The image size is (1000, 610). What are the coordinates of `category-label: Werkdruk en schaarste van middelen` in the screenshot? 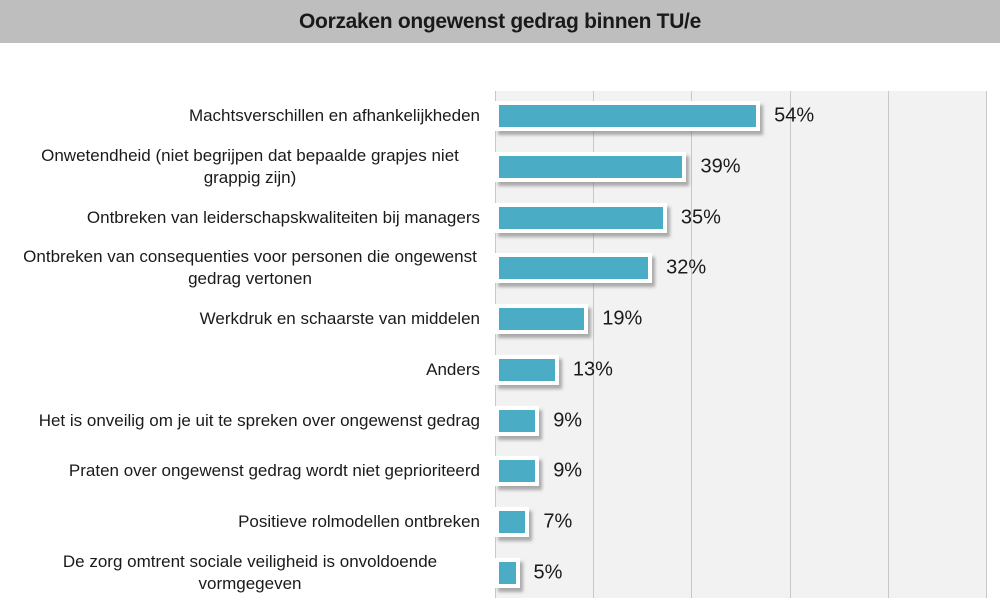 It's located at (339, 319).